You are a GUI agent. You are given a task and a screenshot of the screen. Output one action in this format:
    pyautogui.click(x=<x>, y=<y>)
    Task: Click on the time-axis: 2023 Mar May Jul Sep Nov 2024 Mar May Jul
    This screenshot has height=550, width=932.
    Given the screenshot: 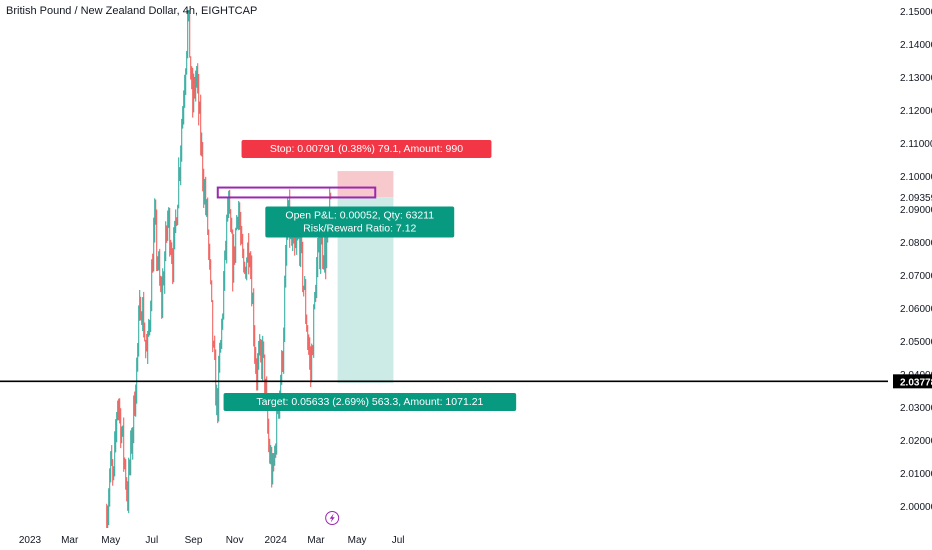 What is the action you would take?
    pyautogui.click(x=212, y=540)
    